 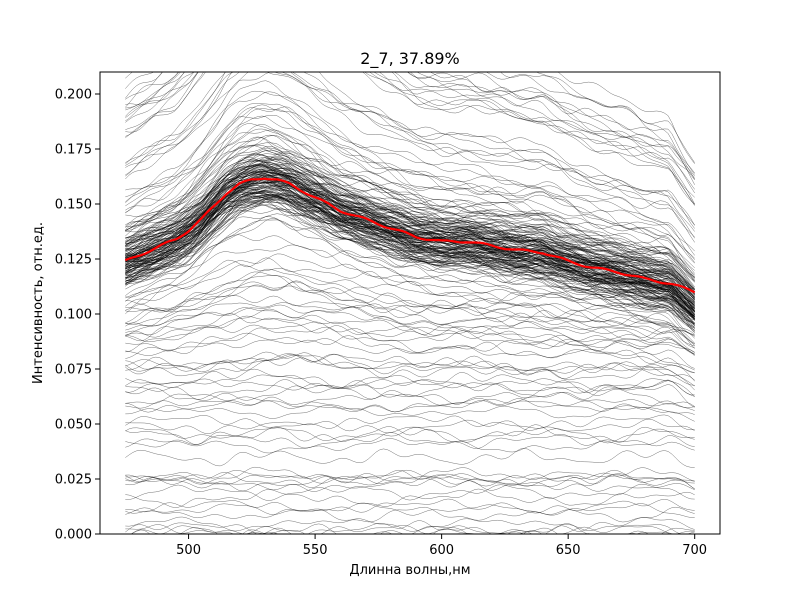 I want to click on y-tick-label: 0.125, so click(x=73, y=260).